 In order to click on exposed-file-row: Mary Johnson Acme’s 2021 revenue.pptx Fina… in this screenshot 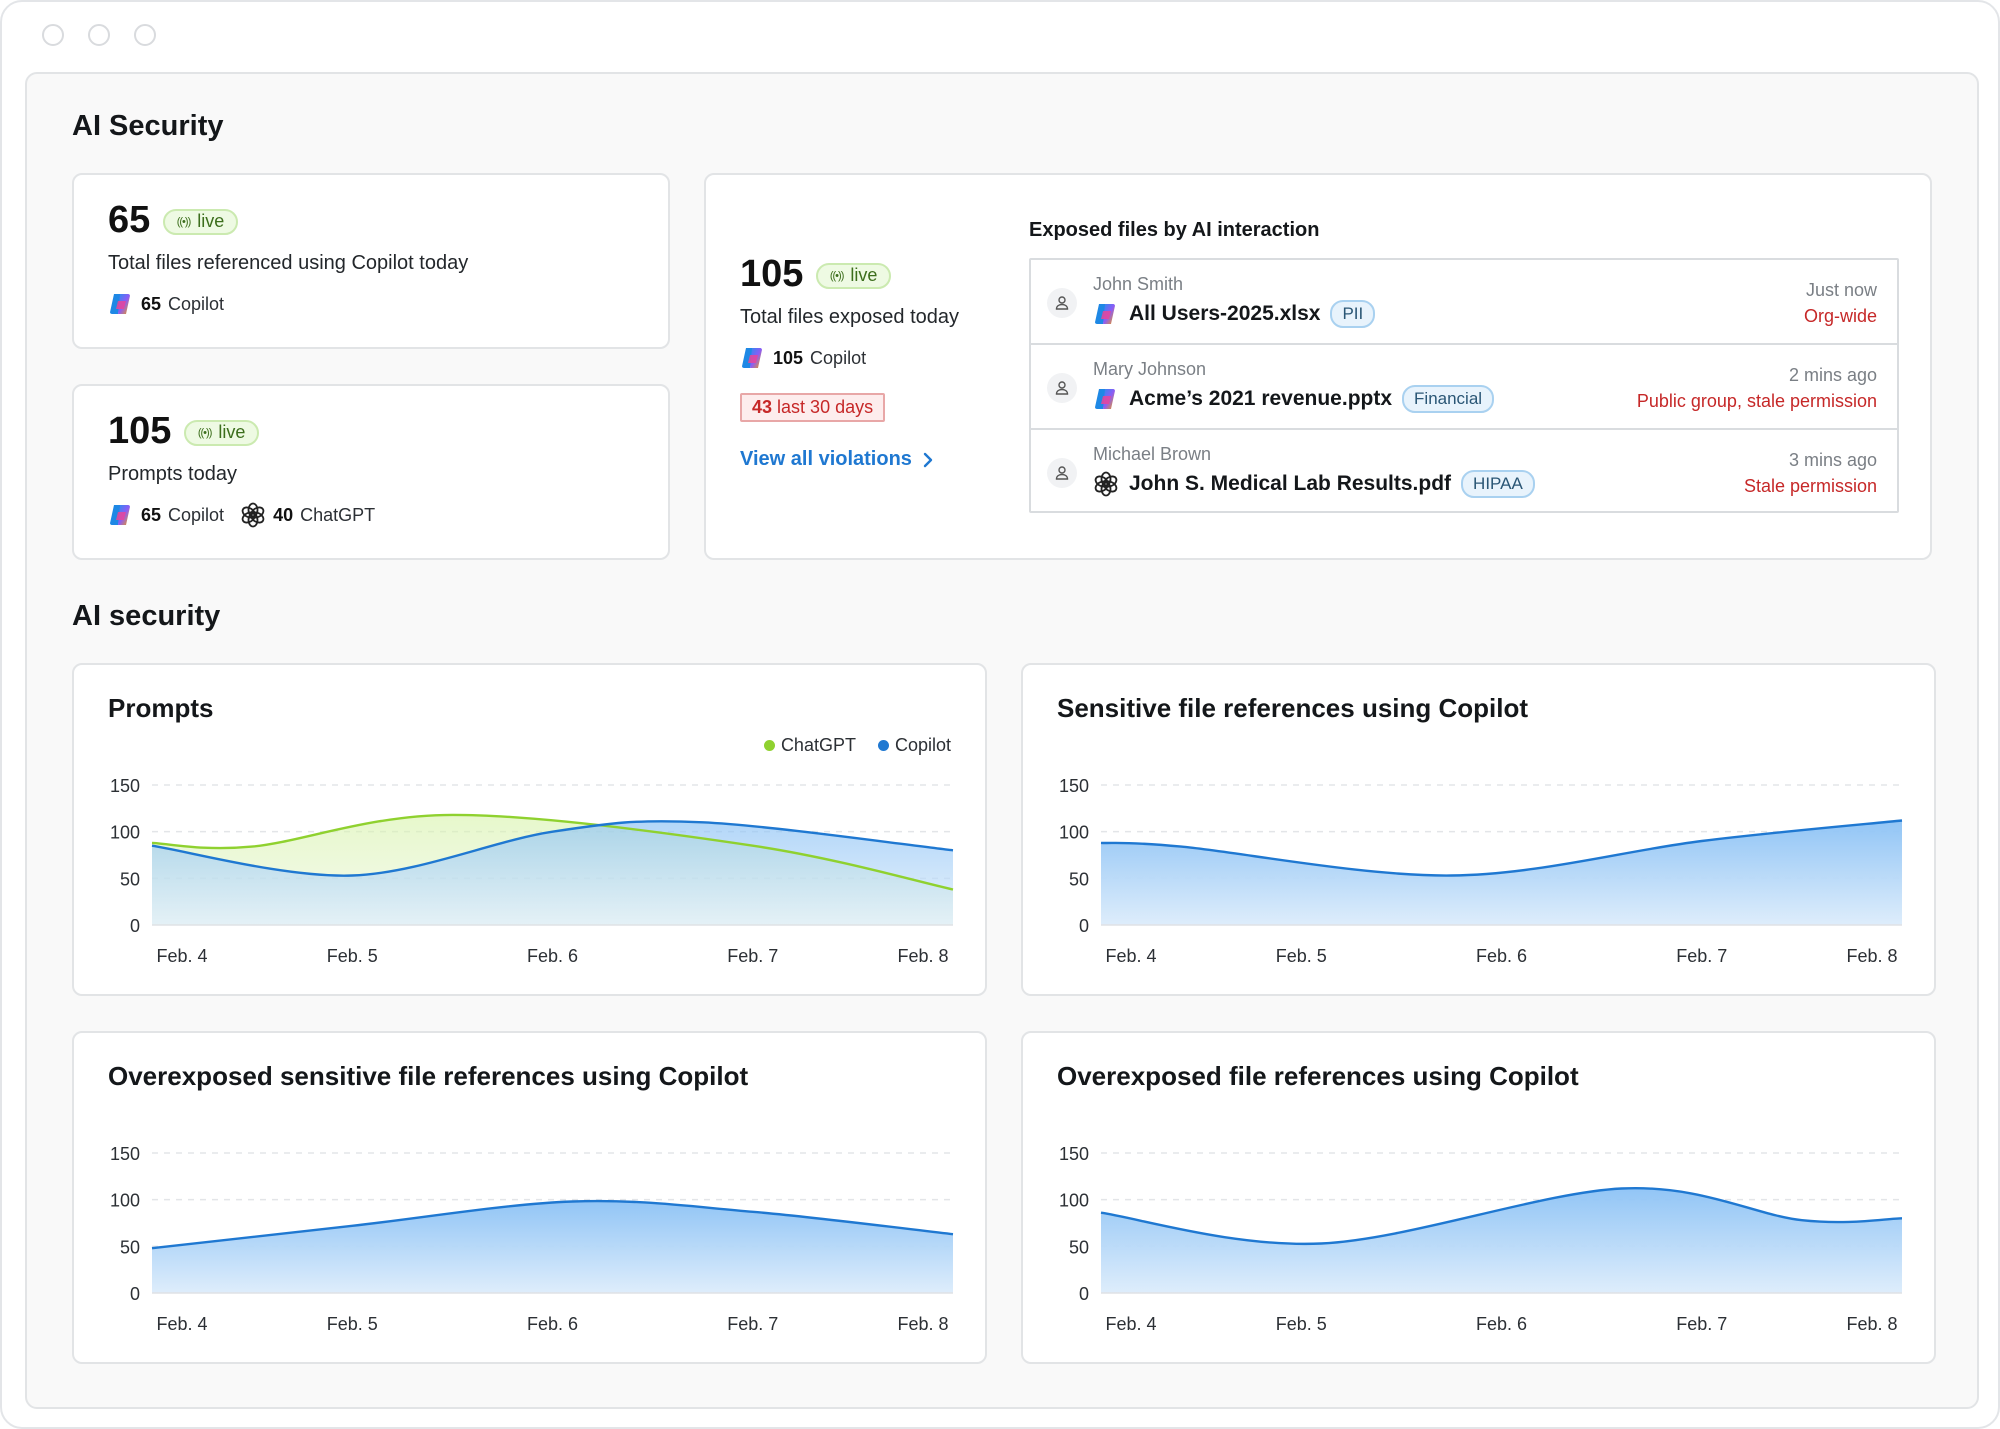, I will do `click(1464, 387)`.